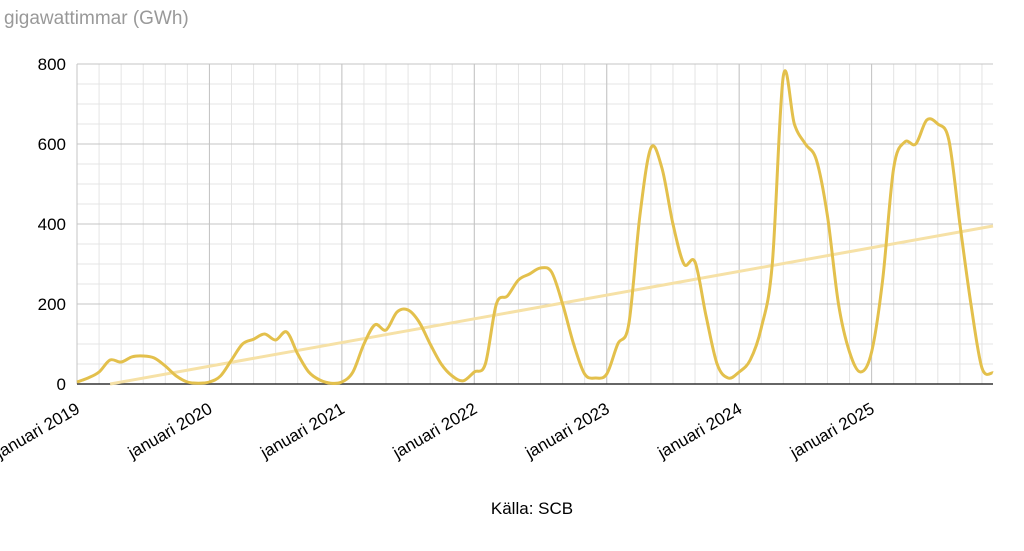  I want to click on x-tick-label: januari 2023, so click(566, 431).